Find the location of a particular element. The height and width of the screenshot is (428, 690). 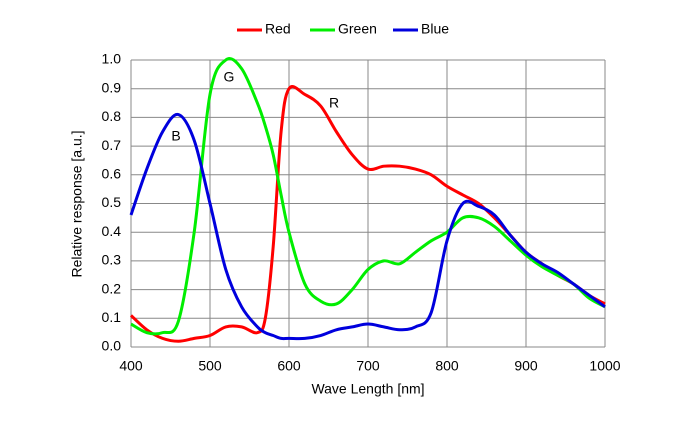

y-tick-label: 0.7 is located at coordinates (112, 145).